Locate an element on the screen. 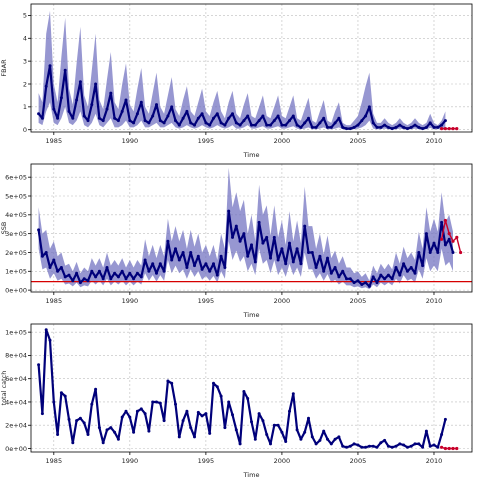 Image resolution: width=480 pixels, height=480 pixels. fbar-y-tick-label: 1 is located at coordinates (25, 107).